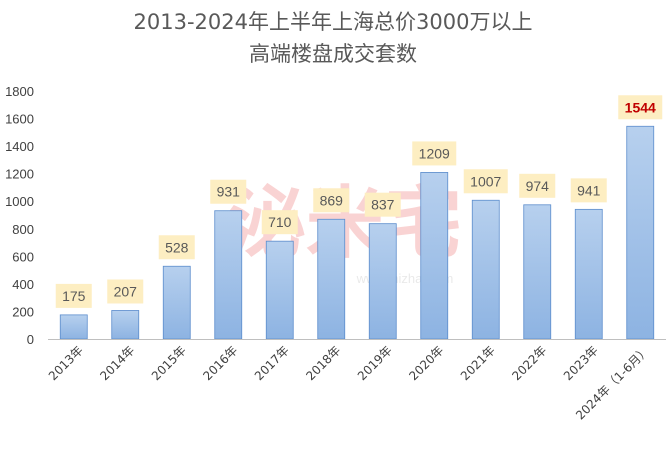  What do you see at coordinates (426, 363) in the screenshot?
I see `x-tick-label: 2020年` at bounding box center [426, 363].